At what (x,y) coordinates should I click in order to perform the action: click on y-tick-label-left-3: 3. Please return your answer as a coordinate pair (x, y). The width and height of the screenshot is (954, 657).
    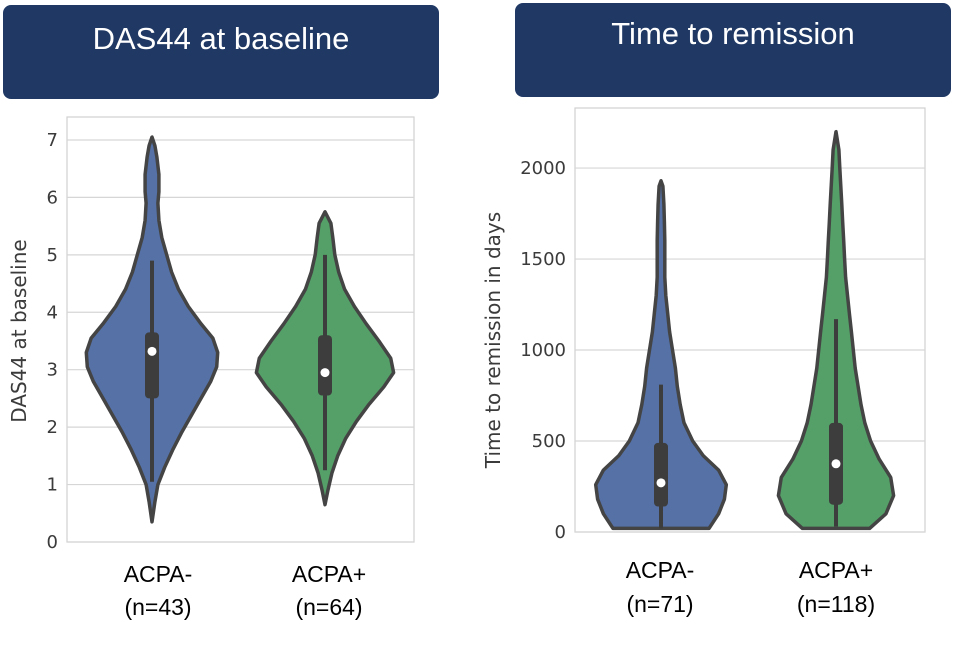
    Looking at the image, I should click on (52, 370).